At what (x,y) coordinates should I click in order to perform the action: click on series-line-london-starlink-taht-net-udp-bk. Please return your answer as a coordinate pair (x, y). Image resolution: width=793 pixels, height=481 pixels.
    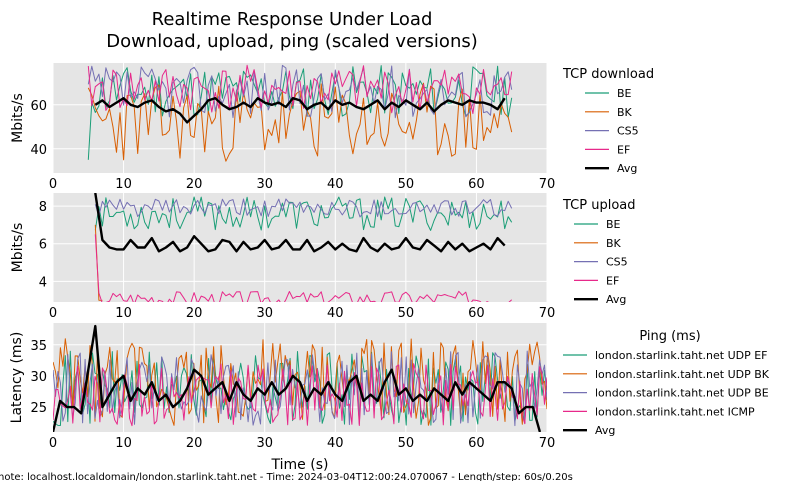
    Looking at the image, I should click on (300, 382).